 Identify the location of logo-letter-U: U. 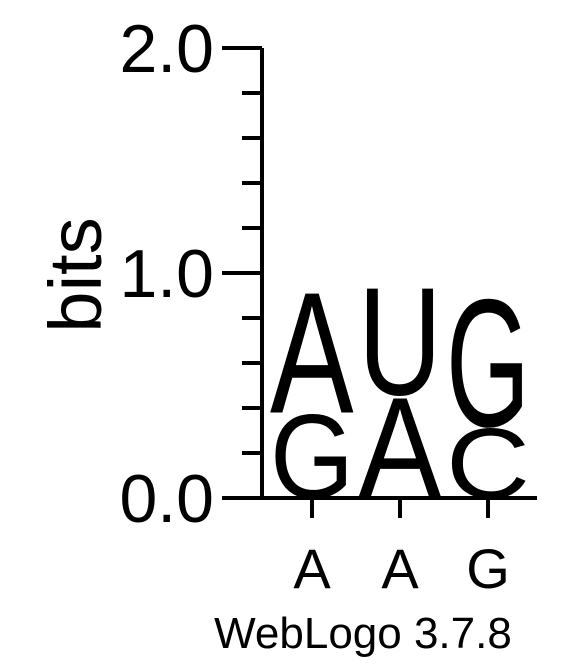
(400, 341).